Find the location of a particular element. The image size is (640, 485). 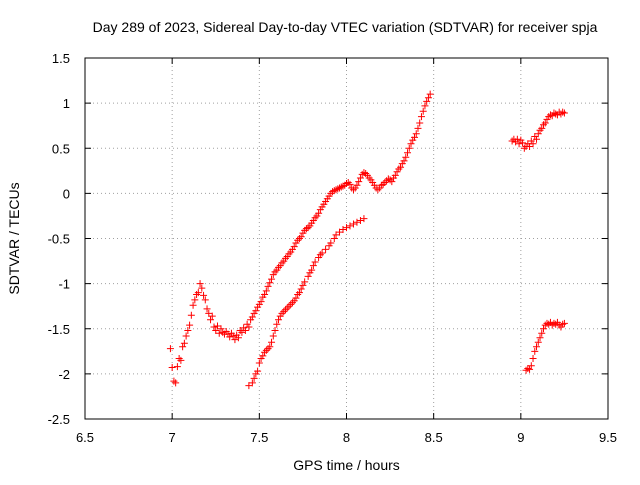

y-tick-label: 0 is located at coordinates (66, 193).